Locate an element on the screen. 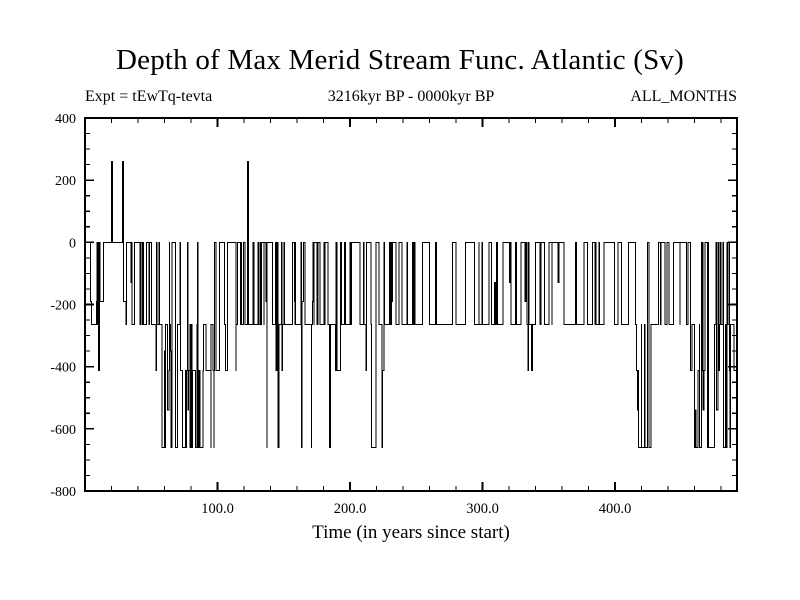 The width and height of the screenshot is (800, 600). y-tick-label: -600 is located at coordinates (63, 430).